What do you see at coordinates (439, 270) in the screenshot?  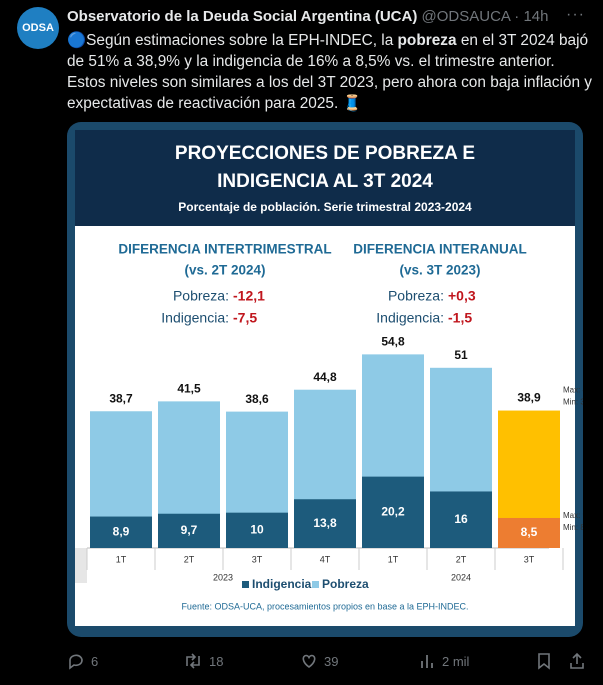 I see `panel-subtitle: (vs. 3T 2023)` at bounding box center [439, 270].